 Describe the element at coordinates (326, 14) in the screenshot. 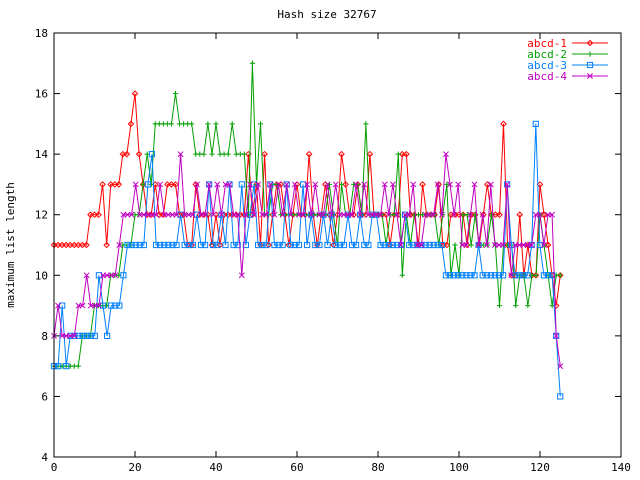

I see `chart-title: Hash size 32767` at that location.